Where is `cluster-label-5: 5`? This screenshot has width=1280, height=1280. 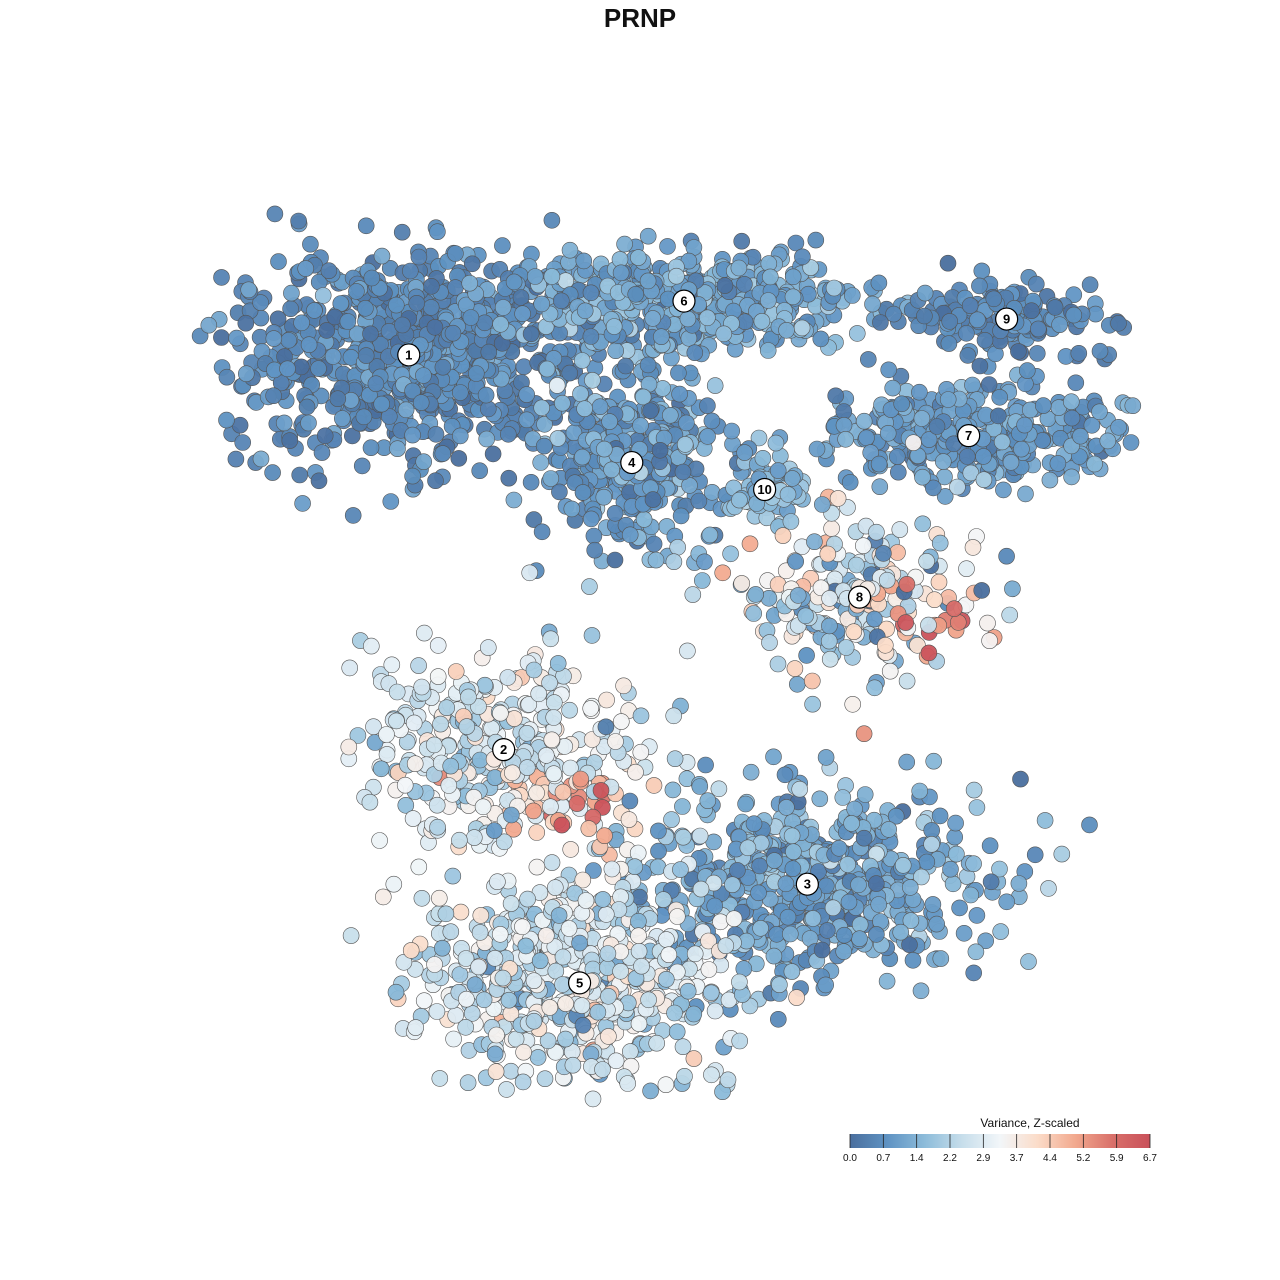 cluster-label-5: 5 is located at coordinates (579, 983).